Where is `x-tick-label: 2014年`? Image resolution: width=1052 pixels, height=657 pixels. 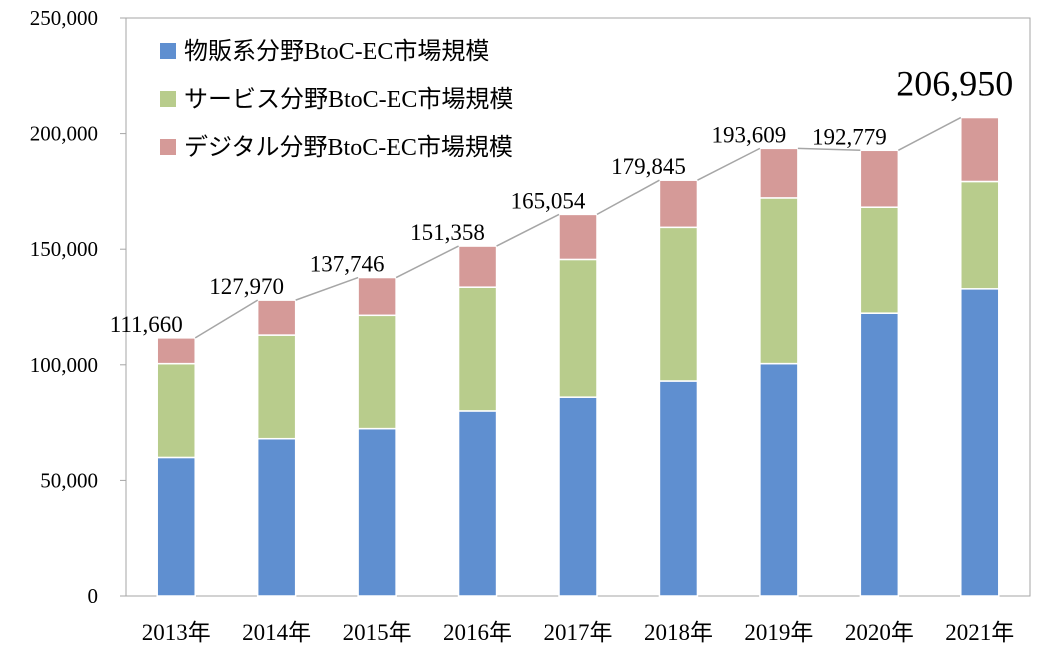
x-tick-label: 2014年 is located at coordinates (276, 632).